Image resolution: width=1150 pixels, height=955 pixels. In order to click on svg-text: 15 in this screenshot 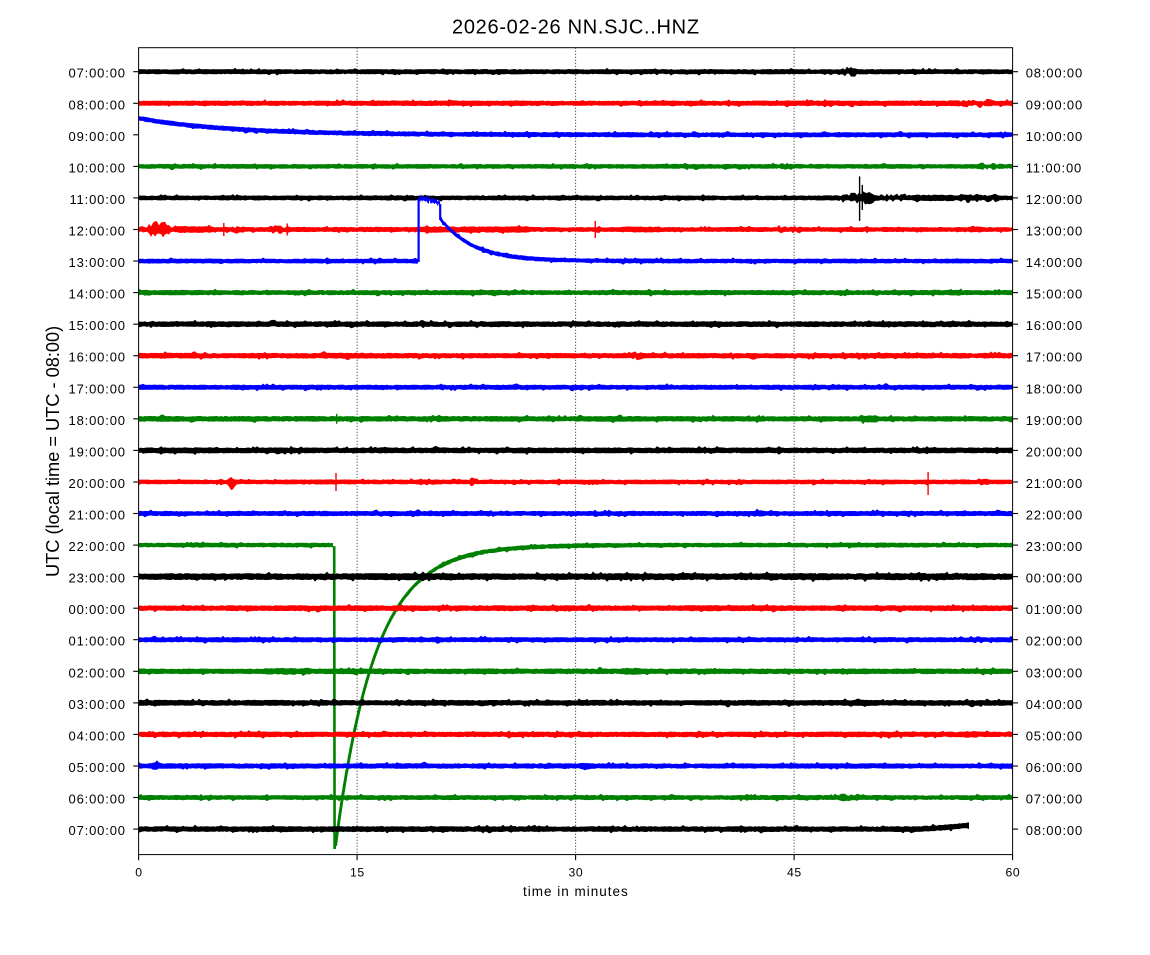, I will do `click(357, 873)`.